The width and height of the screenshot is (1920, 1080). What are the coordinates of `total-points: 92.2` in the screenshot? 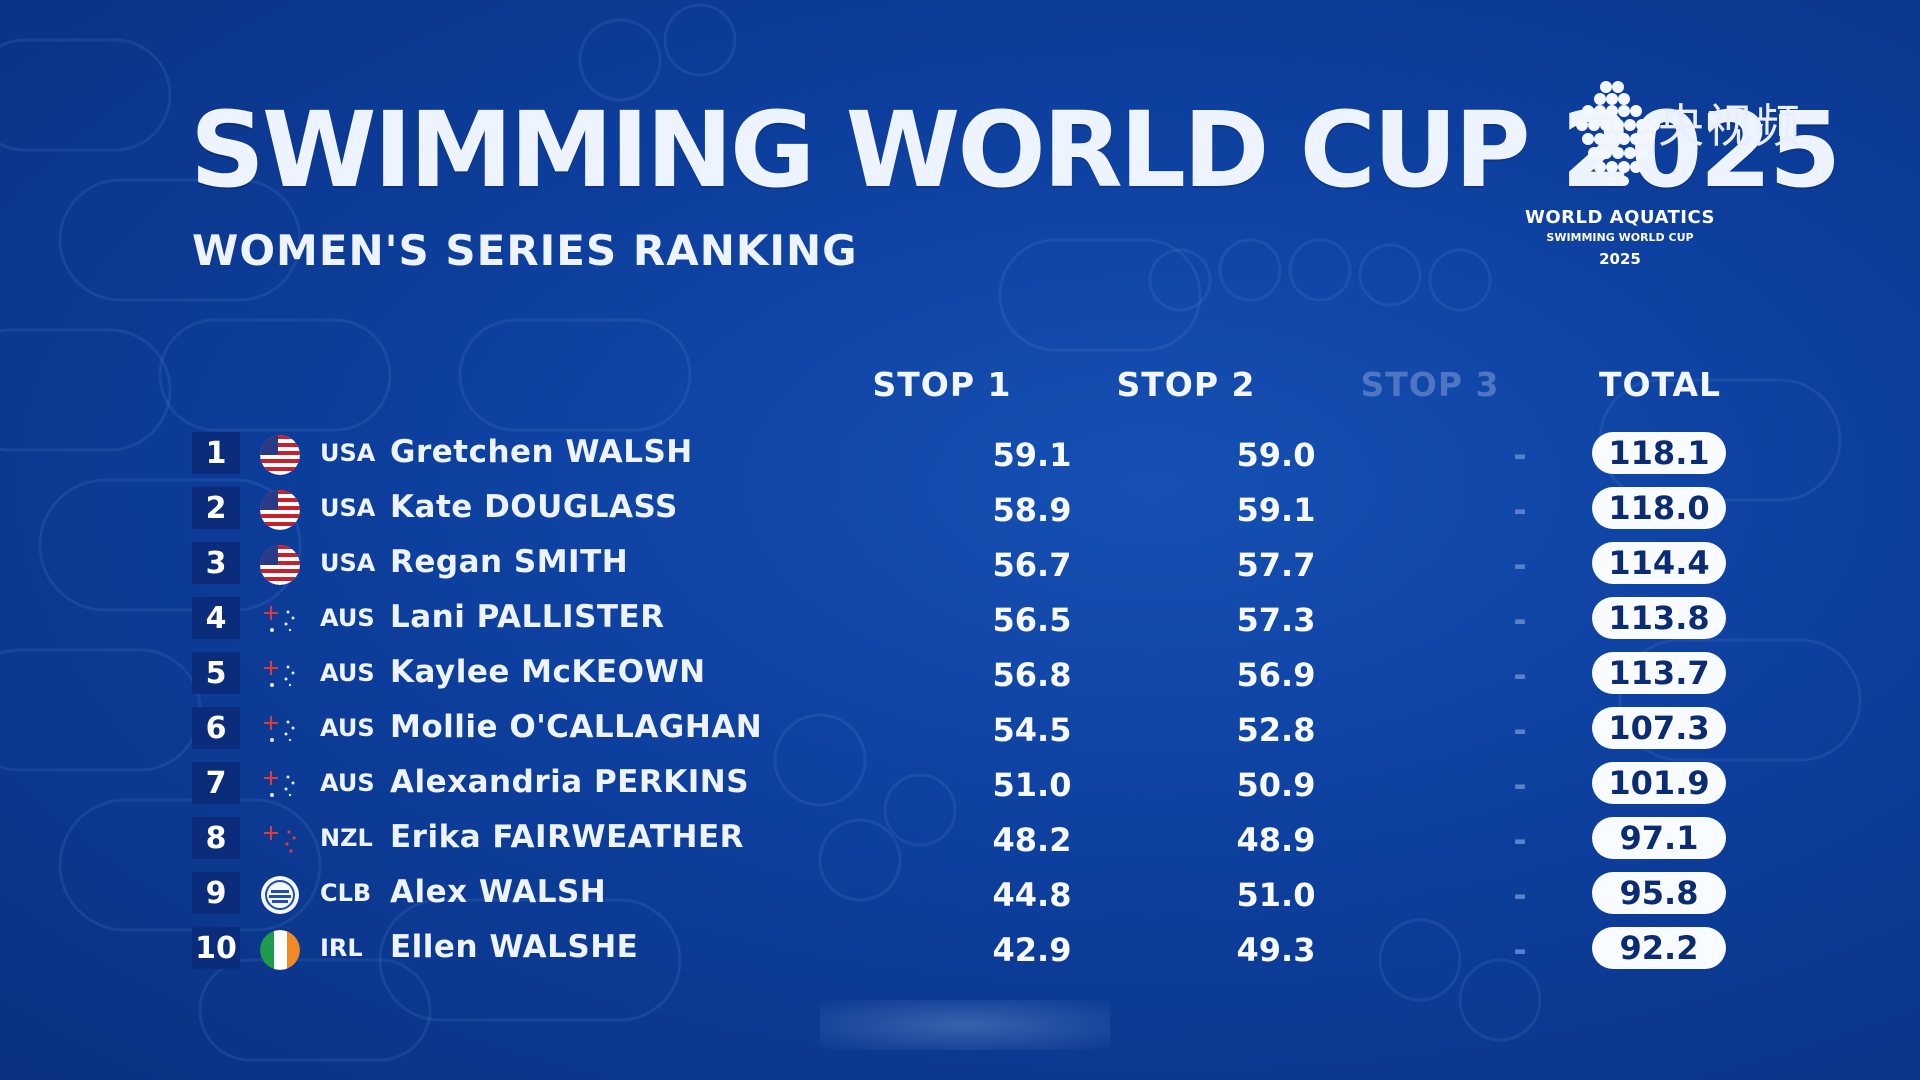 It's located at (1659, 948).